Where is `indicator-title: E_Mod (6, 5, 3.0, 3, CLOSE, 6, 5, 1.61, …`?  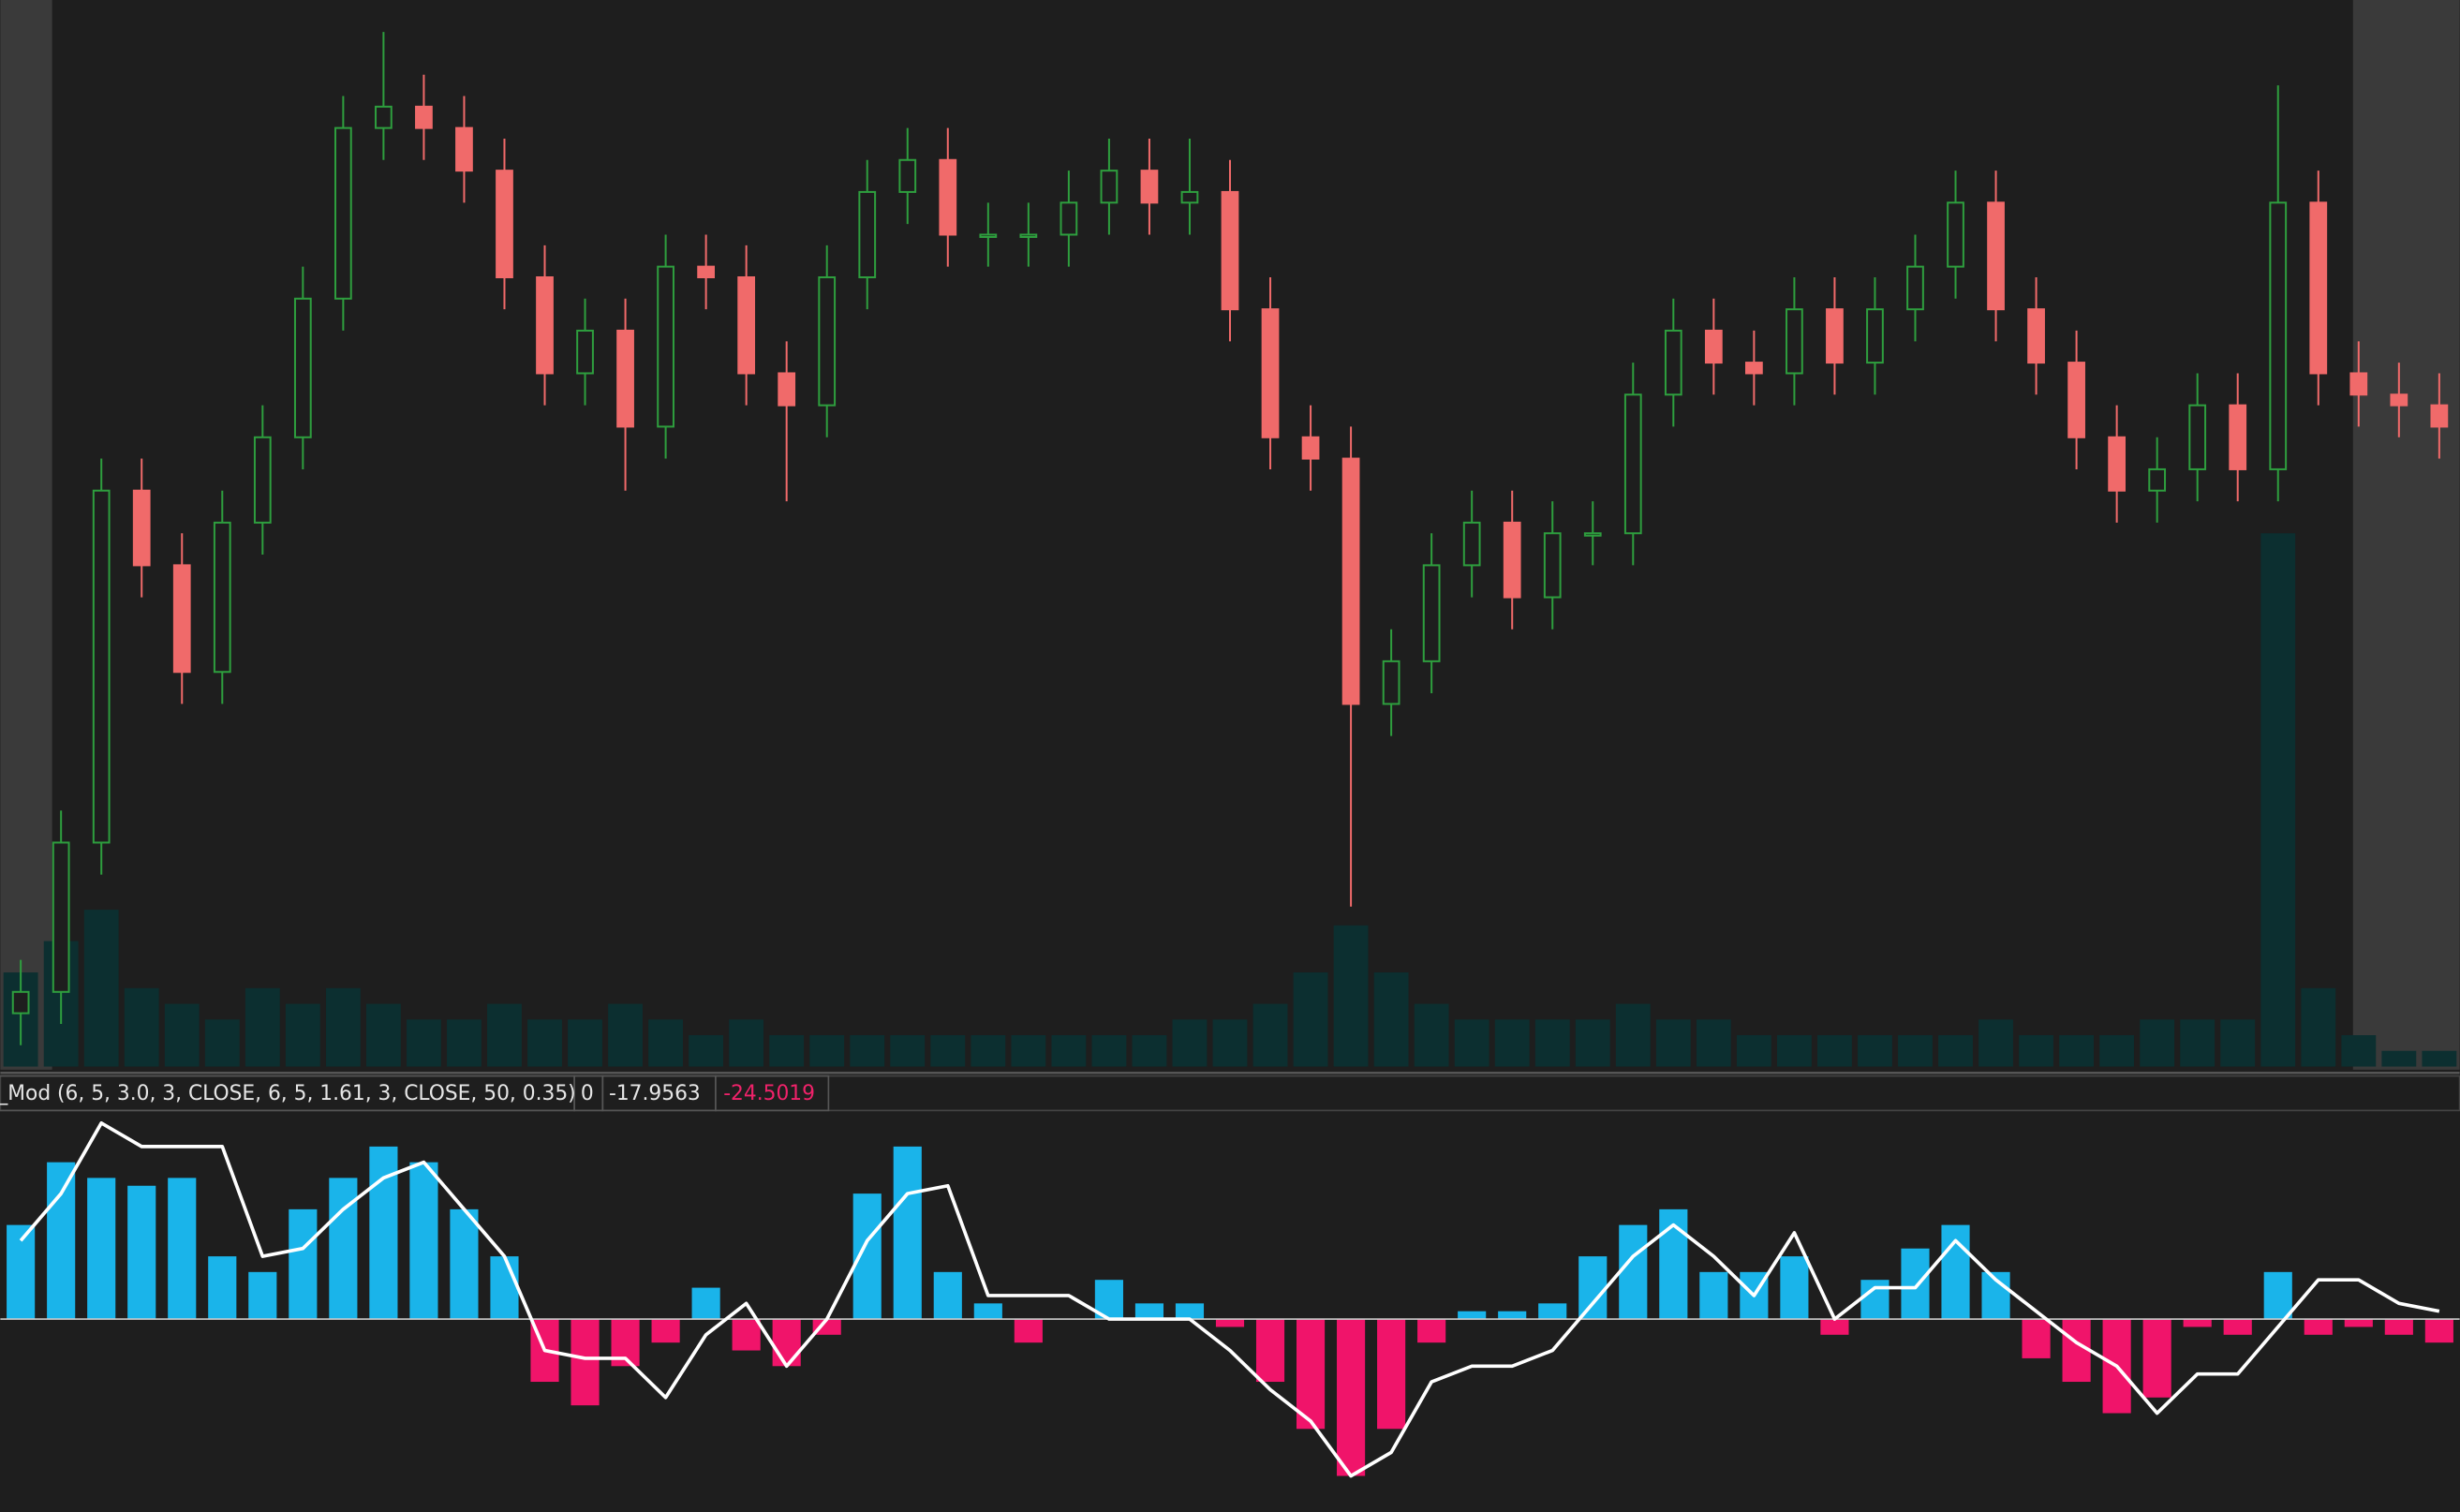
indicator-title: E_Mod (6, 5, 3.0, 3, CLOSE, 6, 5, 1.61, … is located at coordinates (288, 1093).